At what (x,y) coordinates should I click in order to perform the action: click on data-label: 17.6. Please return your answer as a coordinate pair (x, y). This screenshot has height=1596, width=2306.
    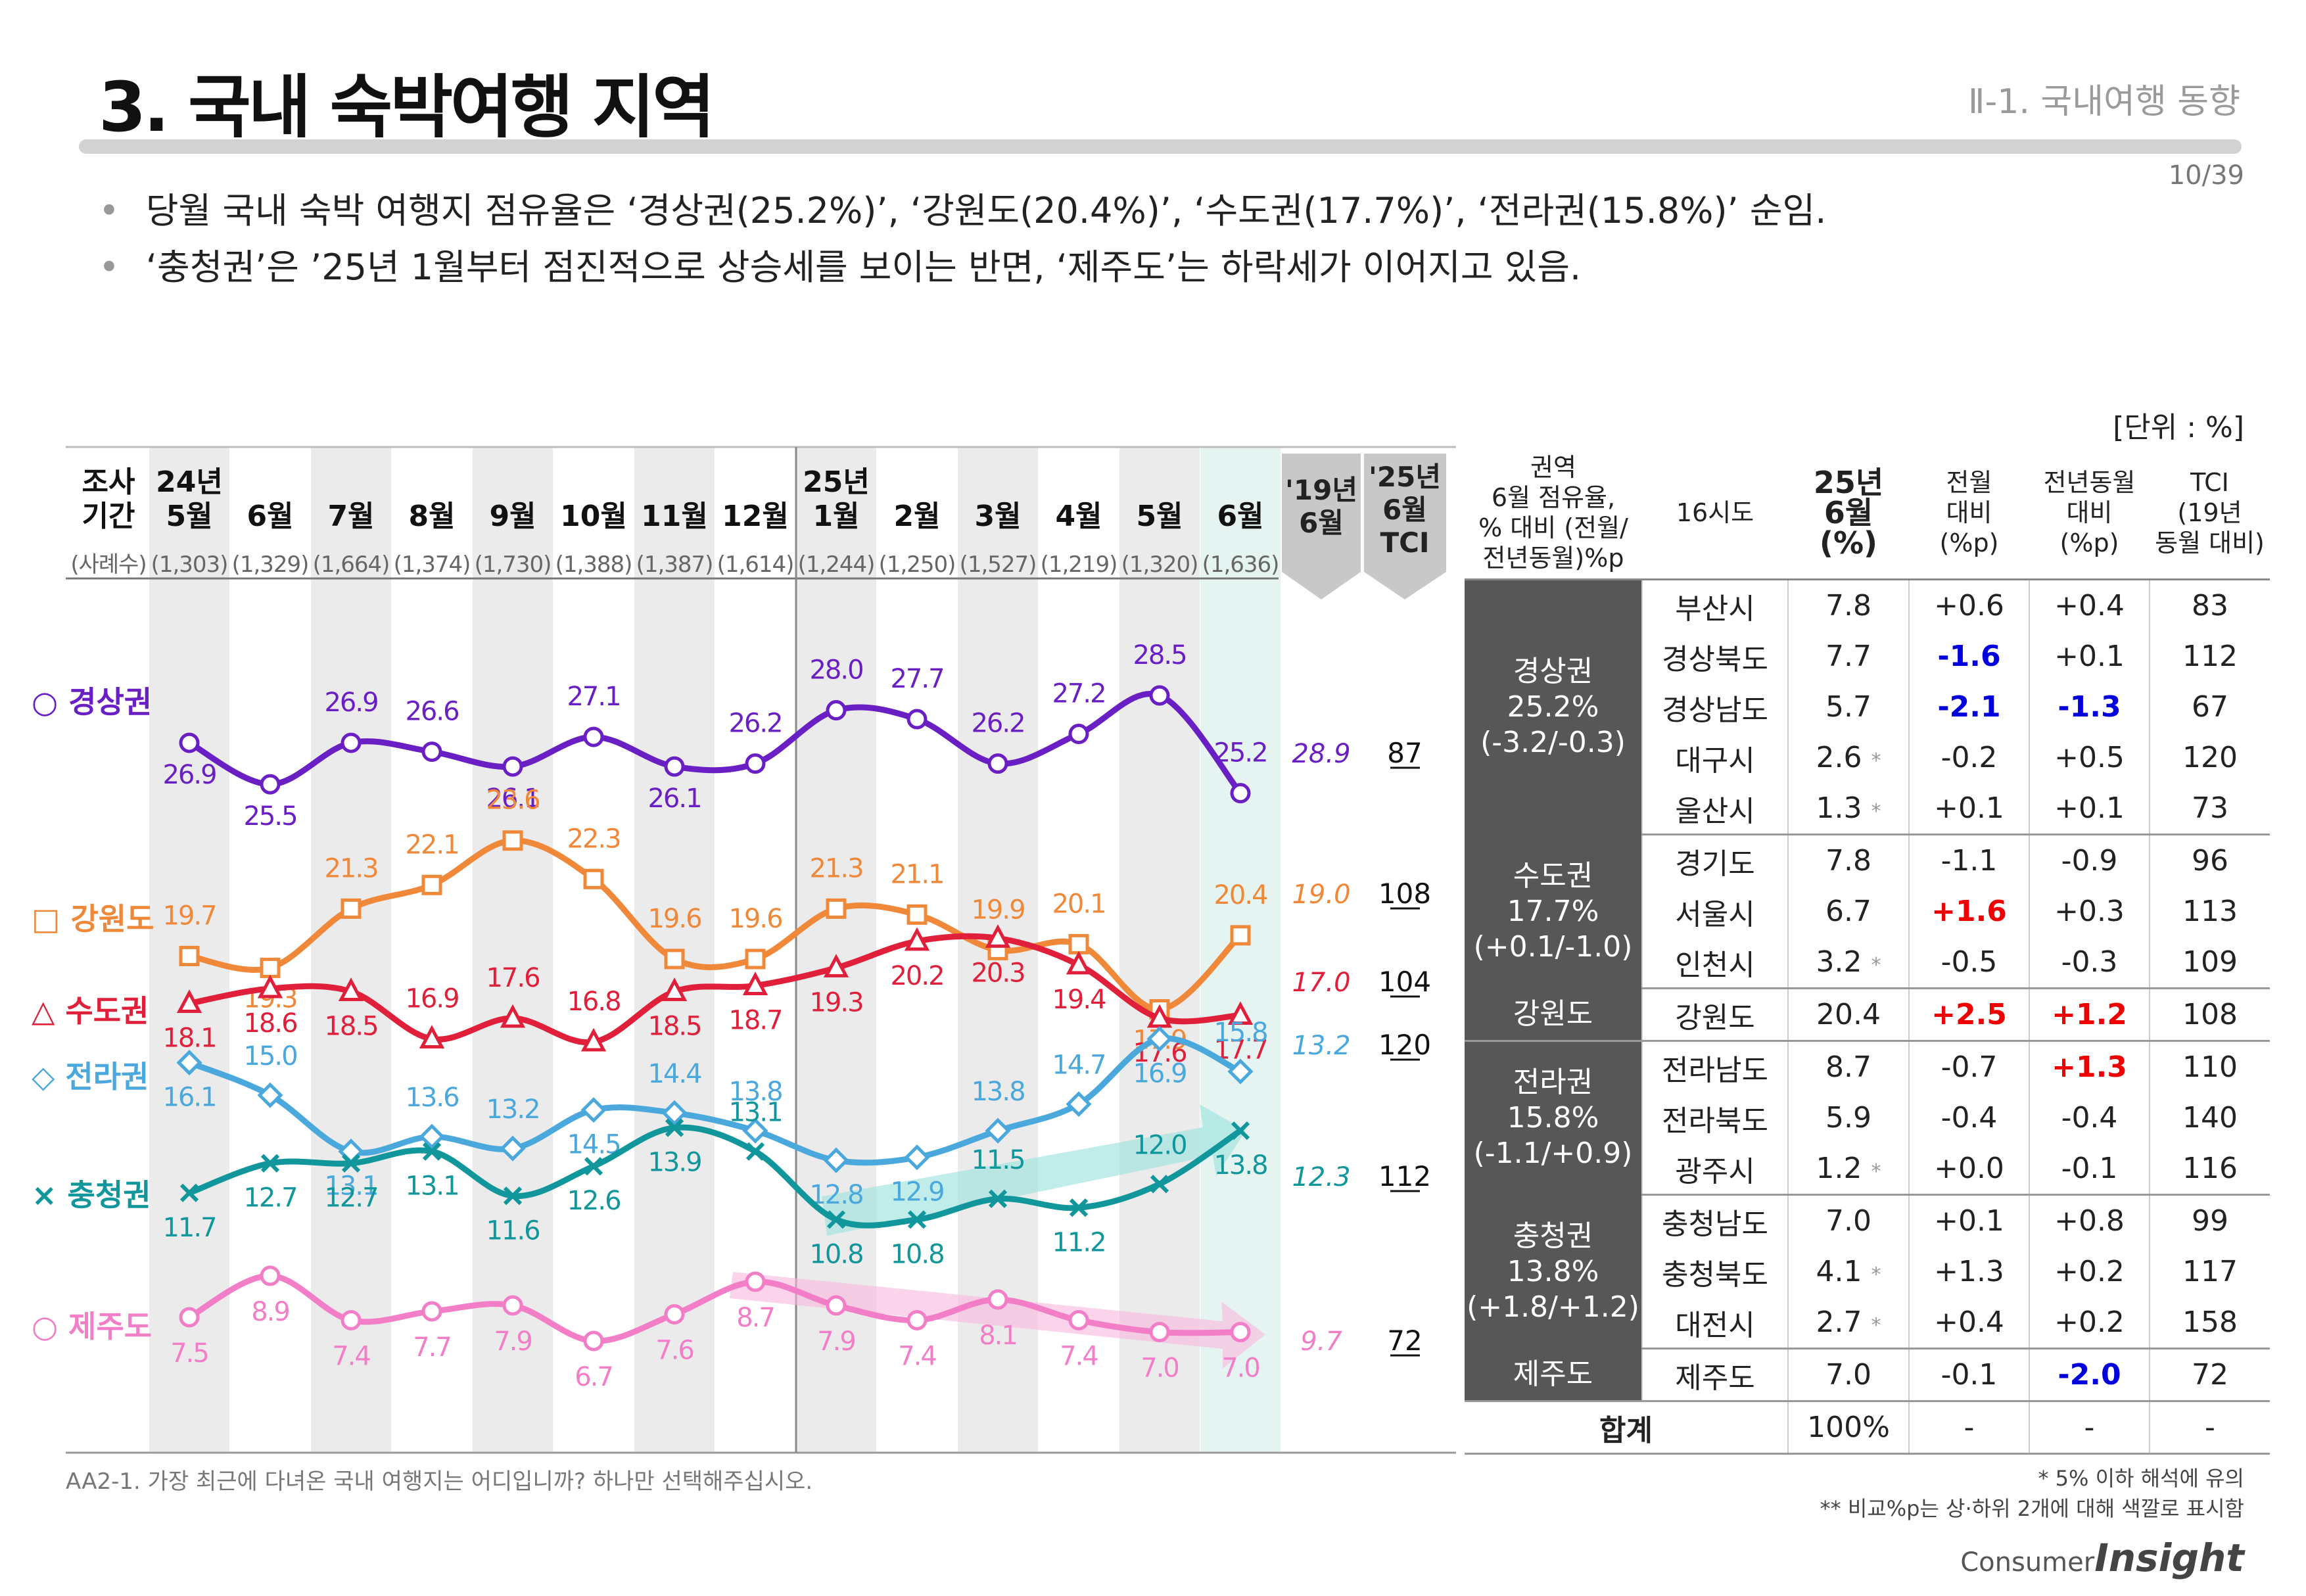
    Looking at the image, I should click on (512, 978).